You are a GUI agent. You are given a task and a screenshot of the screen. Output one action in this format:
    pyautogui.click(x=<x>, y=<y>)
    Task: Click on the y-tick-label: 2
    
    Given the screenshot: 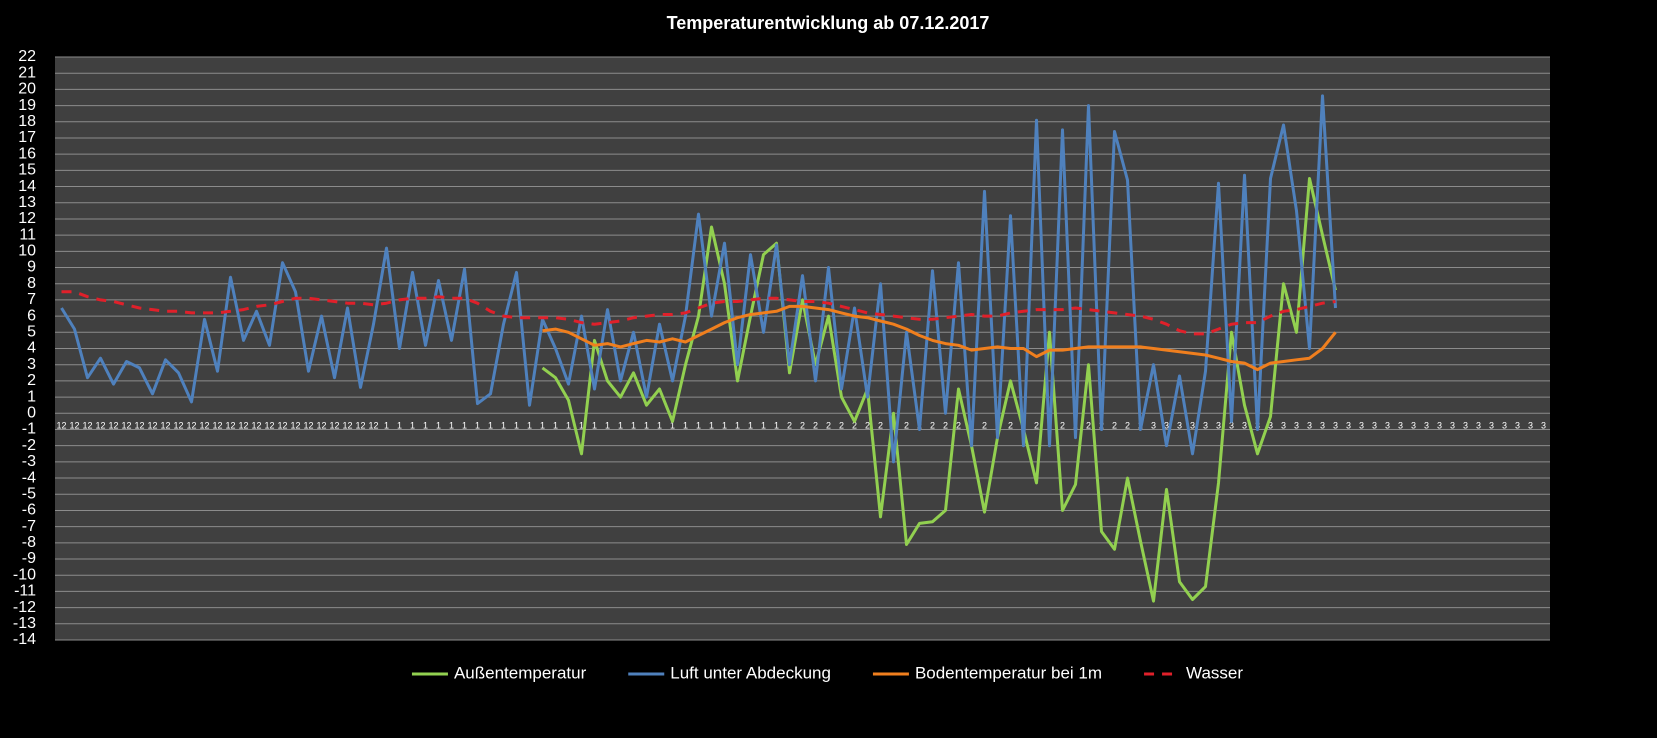 What is the action you would take?
    pyautogui.click(x=31, y=380)
    